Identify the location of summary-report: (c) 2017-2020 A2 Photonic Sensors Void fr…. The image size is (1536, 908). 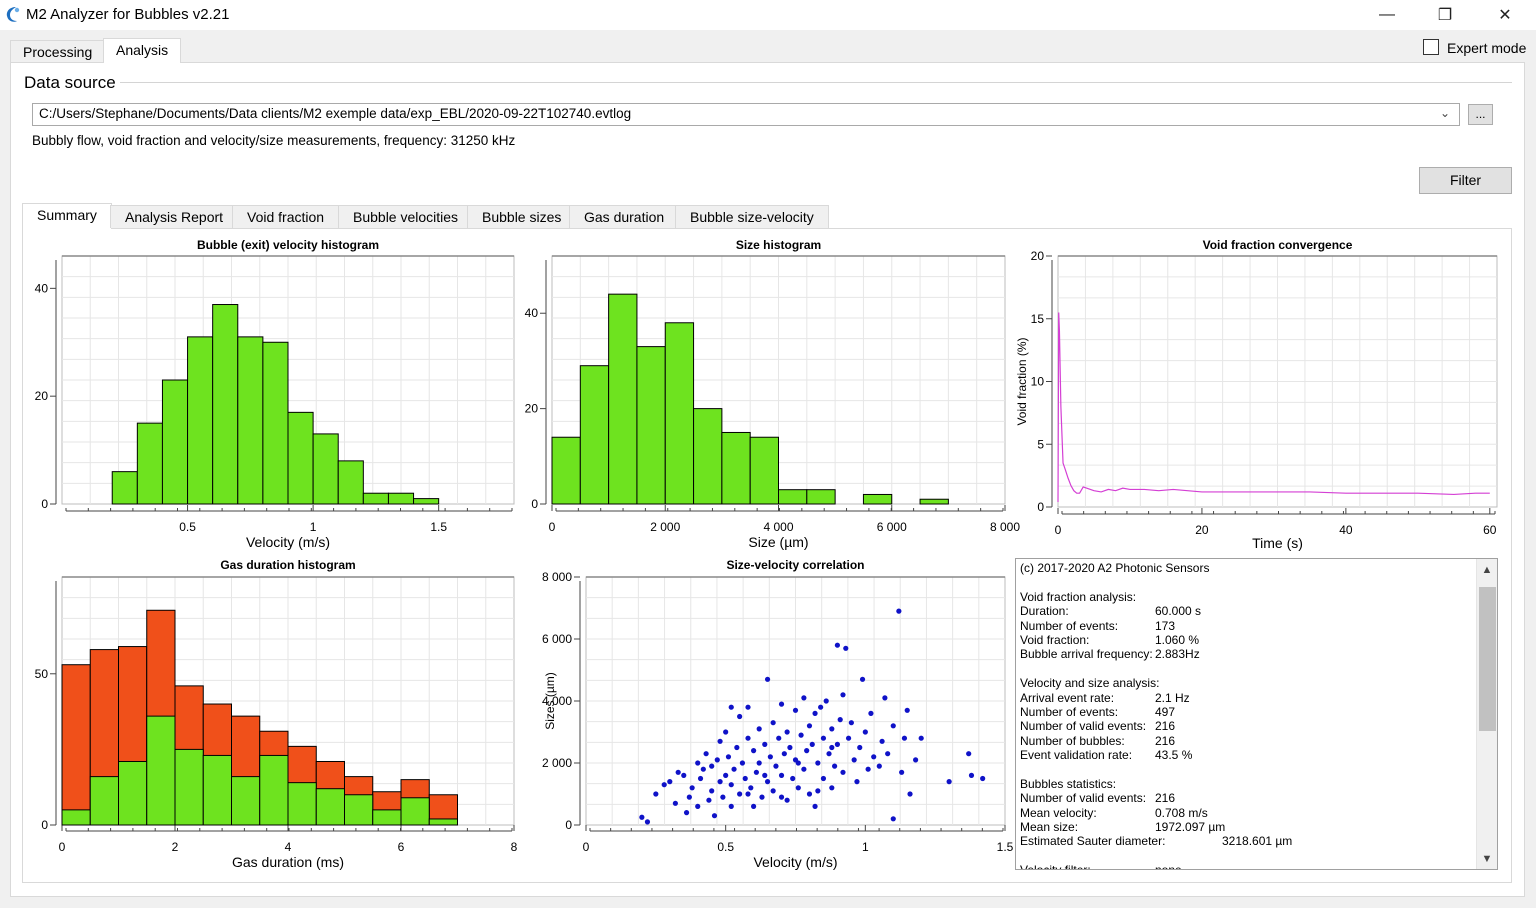
(1256, 714).